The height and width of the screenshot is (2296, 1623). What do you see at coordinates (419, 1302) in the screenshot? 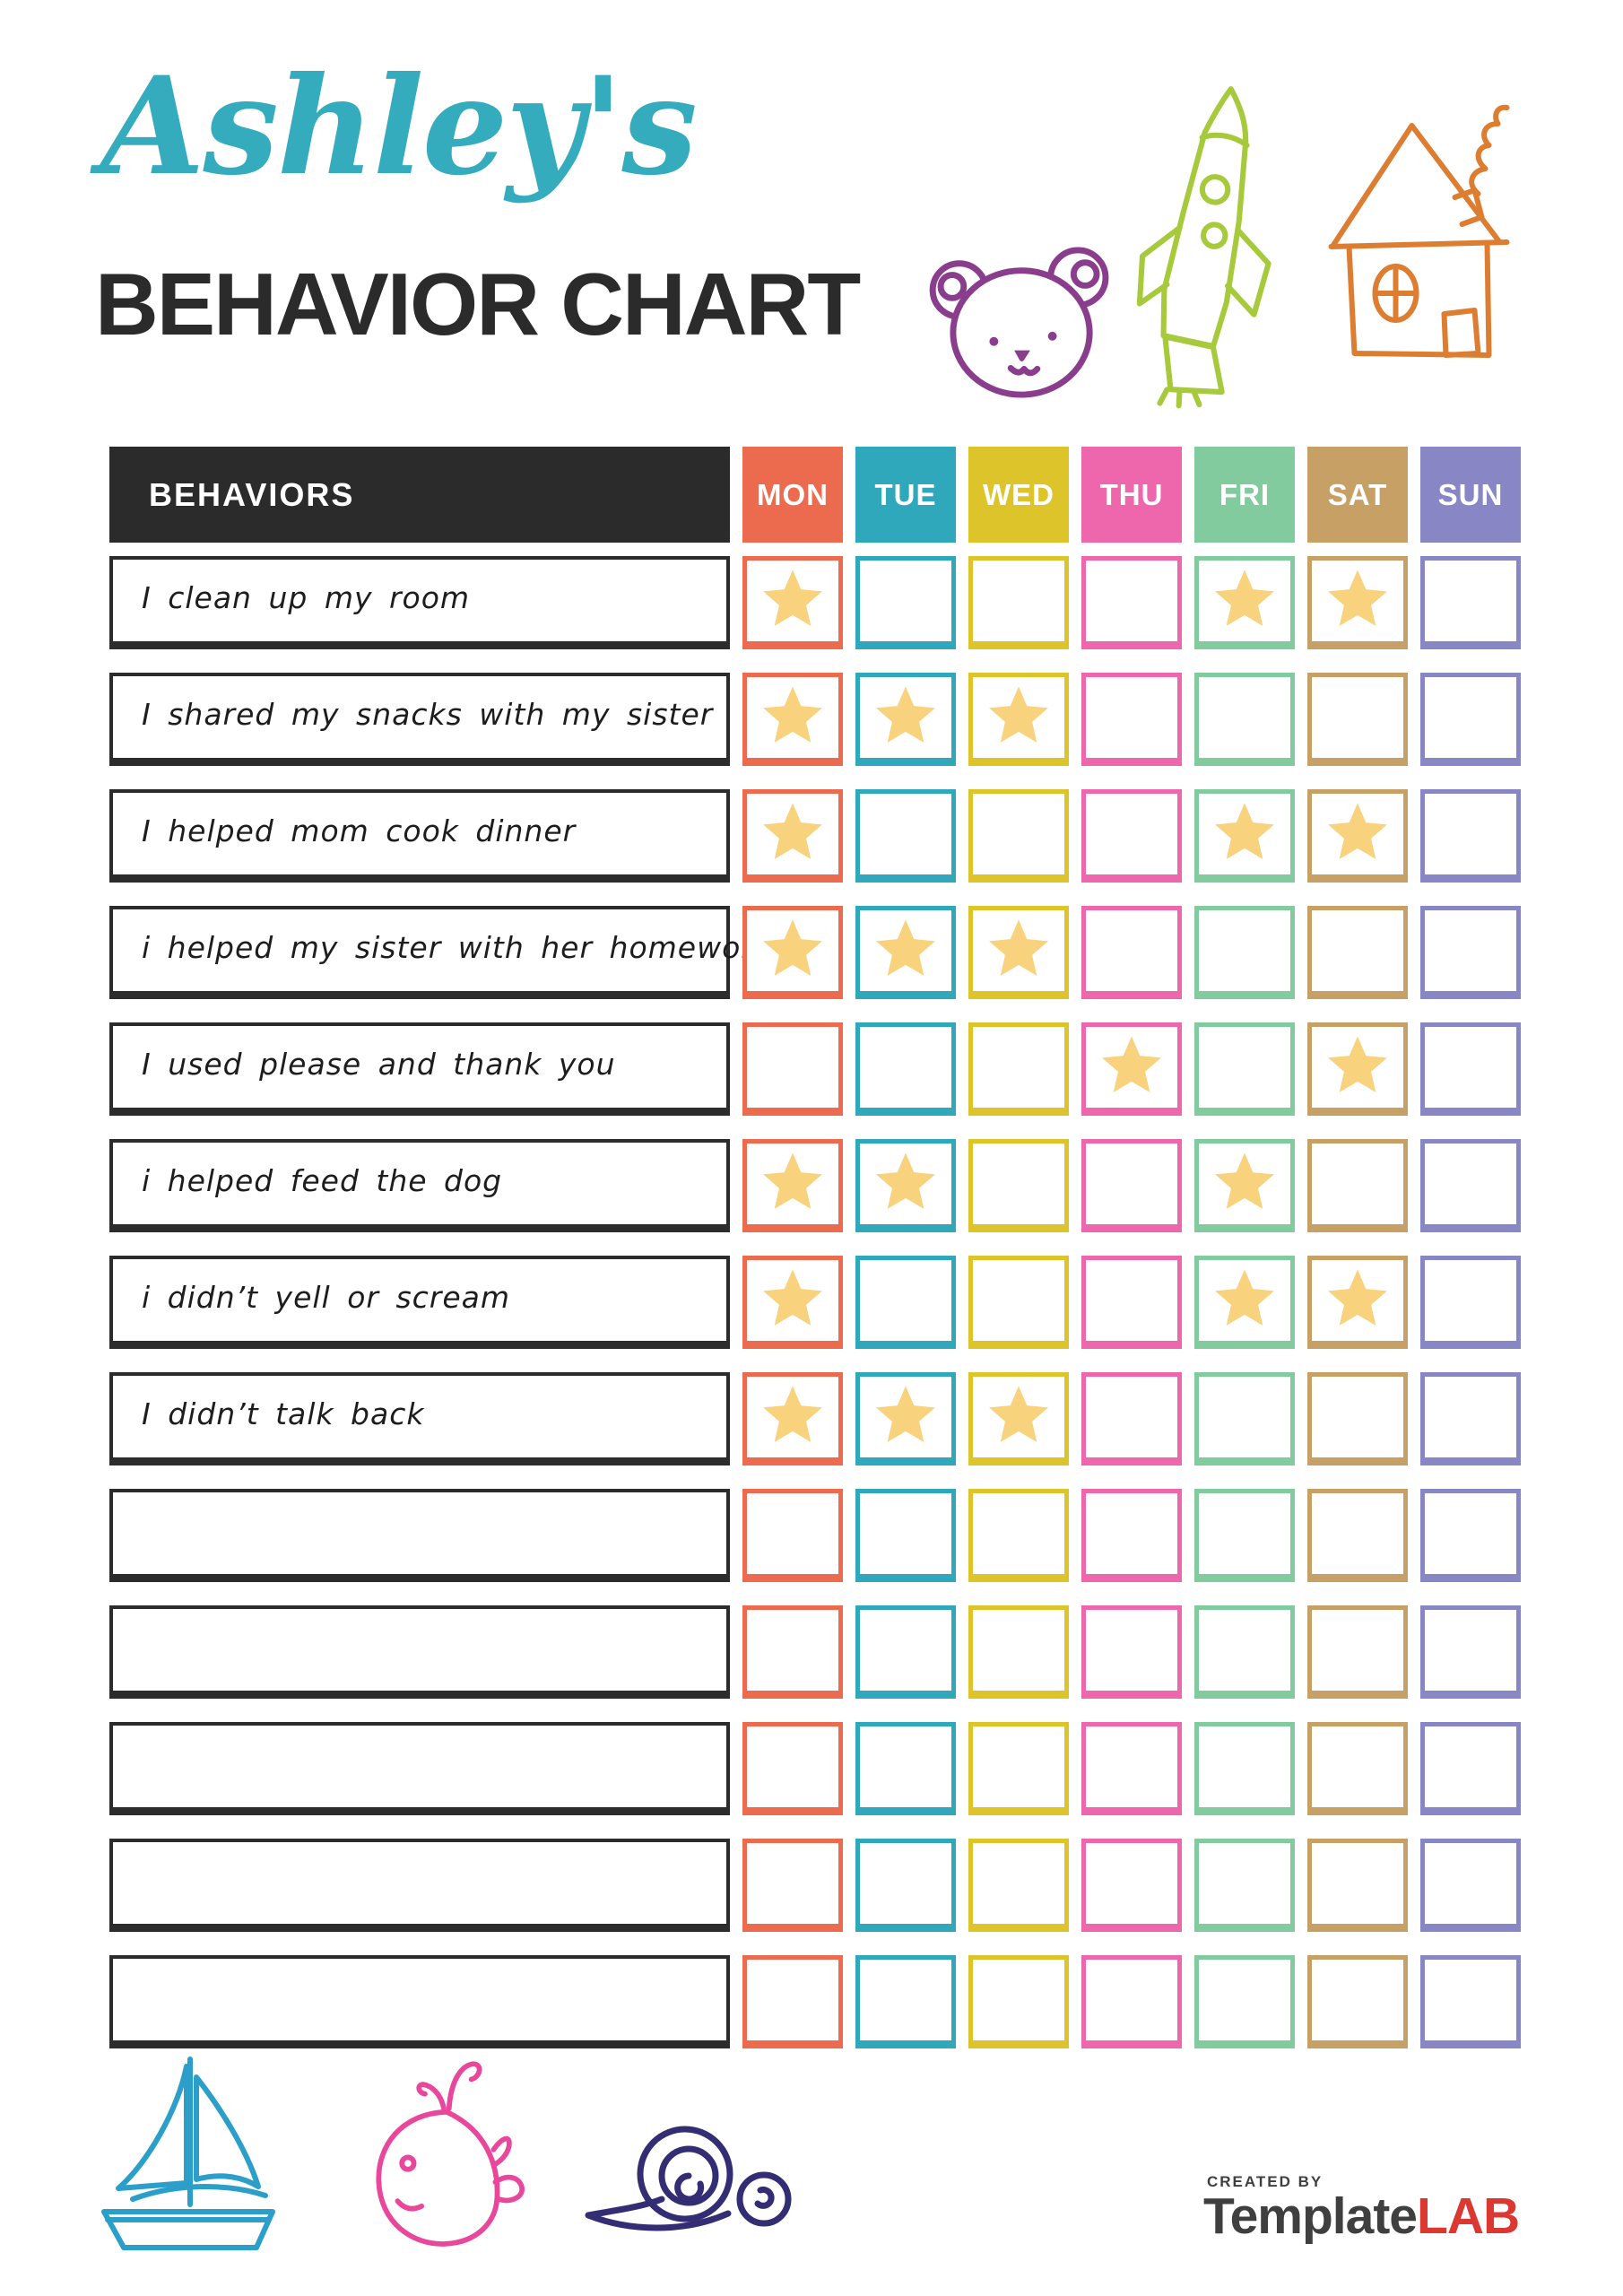
I see `behavior-label: i didn’t yell or scream` at bounding box center [419, 1302].